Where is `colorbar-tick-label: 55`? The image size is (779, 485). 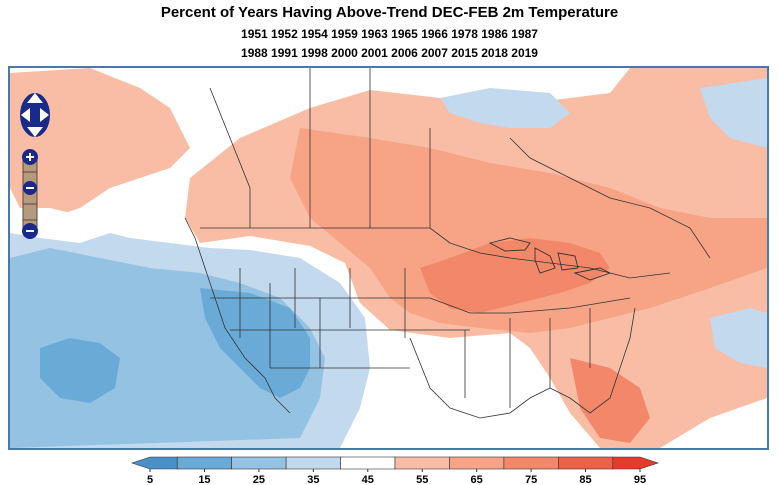 colorbar-tick-label: 55 is located at coordinates (422, 479).